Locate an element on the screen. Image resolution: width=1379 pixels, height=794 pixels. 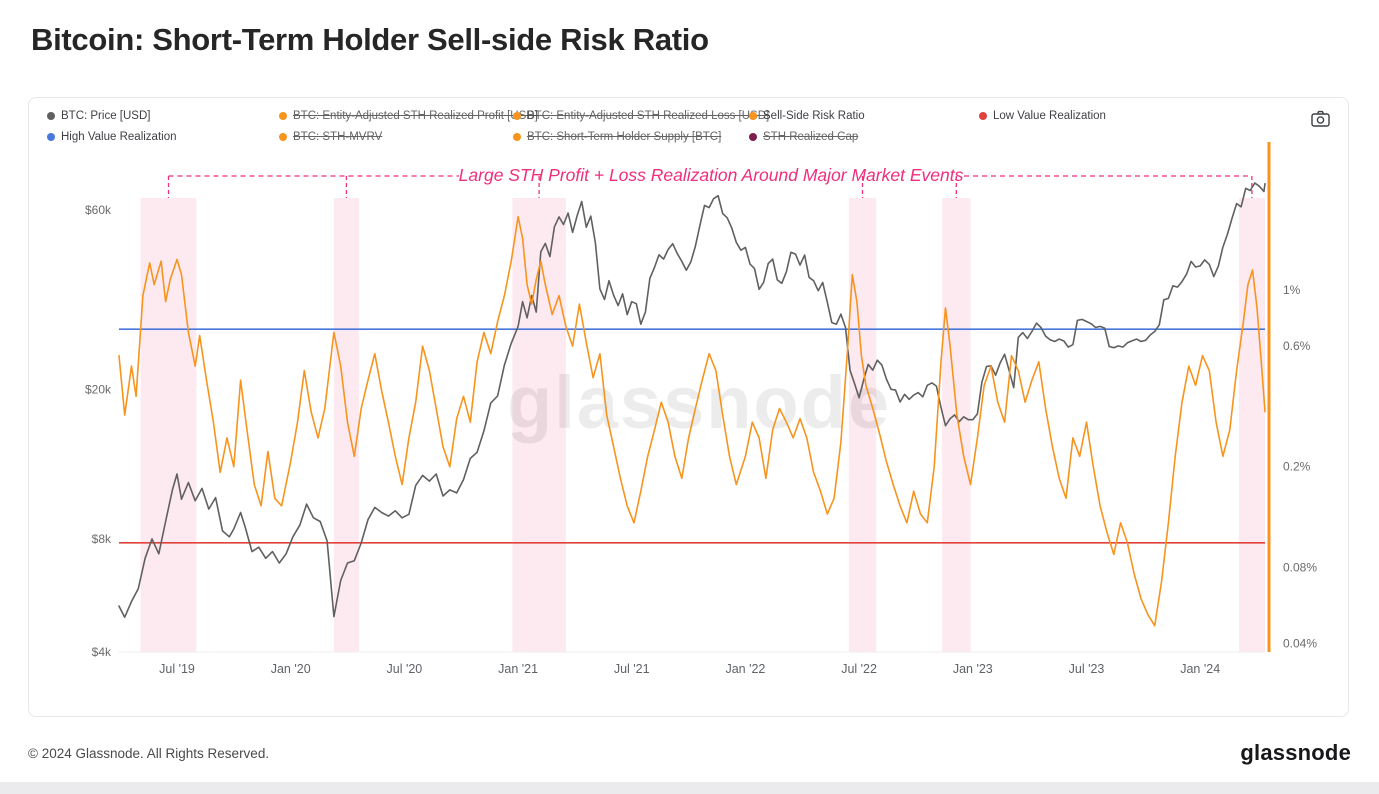
x-axis-tick: Jan '20 is located at coordinates (291, 669).